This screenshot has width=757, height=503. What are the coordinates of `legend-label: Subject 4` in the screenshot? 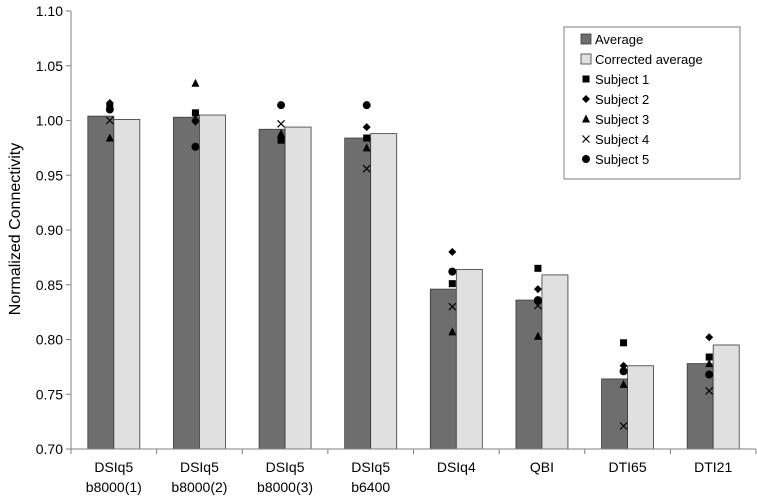 It's located at (622, 139).